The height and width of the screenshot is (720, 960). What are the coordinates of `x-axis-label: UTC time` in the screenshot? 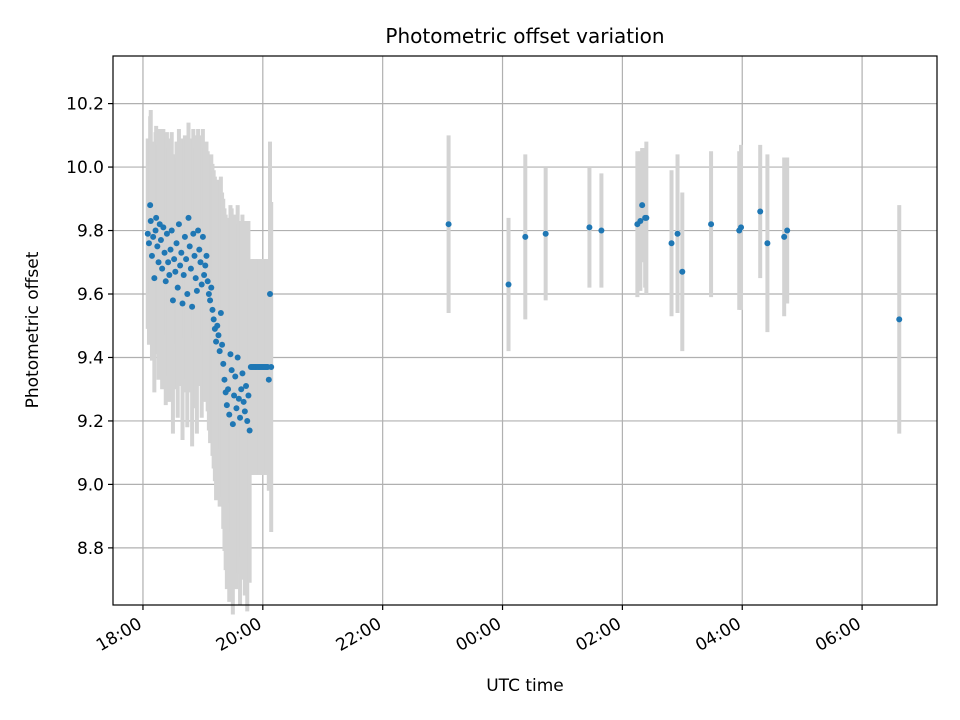 It's located at (525, 686).